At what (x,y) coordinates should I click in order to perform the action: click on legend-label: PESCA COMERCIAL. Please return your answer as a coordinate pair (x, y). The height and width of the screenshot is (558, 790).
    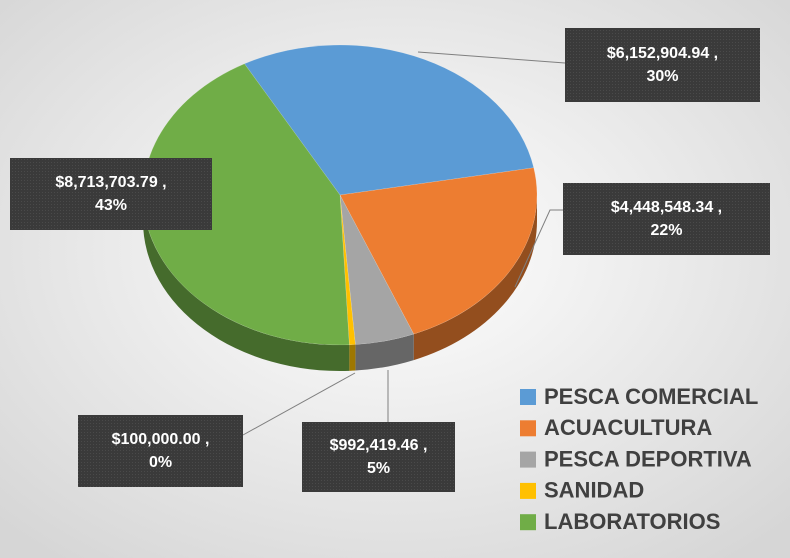
    Looking at the image, I should click on (651, 396).